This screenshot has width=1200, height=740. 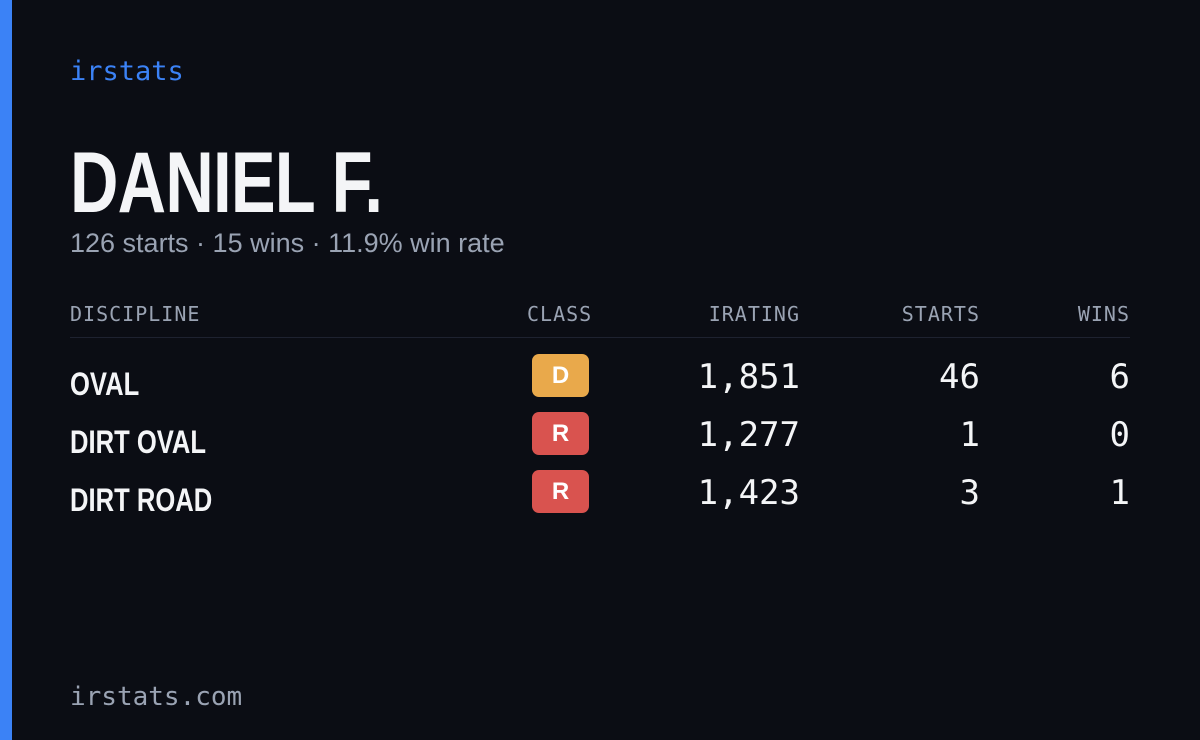 I want to click on discipline: OVAL, so click(x=105, y=384).